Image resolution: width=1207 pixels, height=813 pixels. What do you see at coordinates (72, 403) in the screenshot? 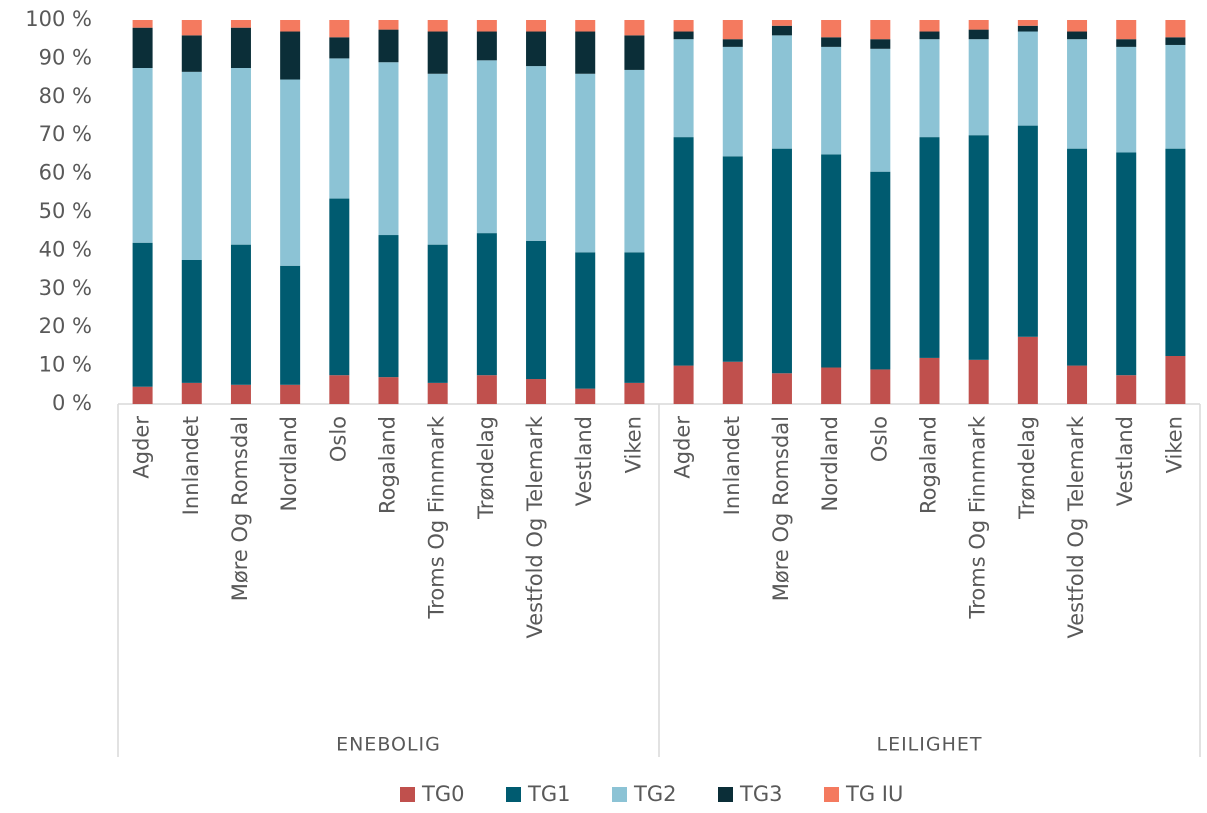
I see `y-tick-label: 0 %` at bounding box center [72, 403].